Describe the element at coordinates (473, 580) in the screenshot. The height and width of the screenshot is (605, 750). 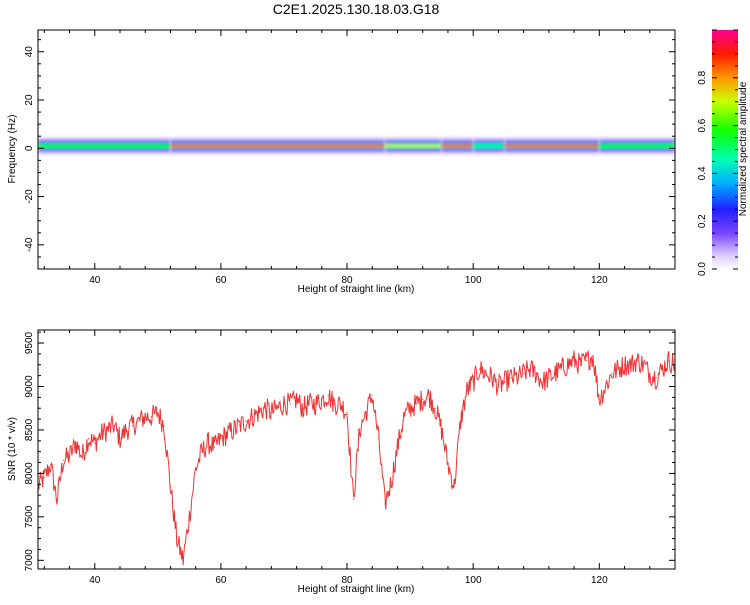
I see `snr-xtick-label: 100` at that location.